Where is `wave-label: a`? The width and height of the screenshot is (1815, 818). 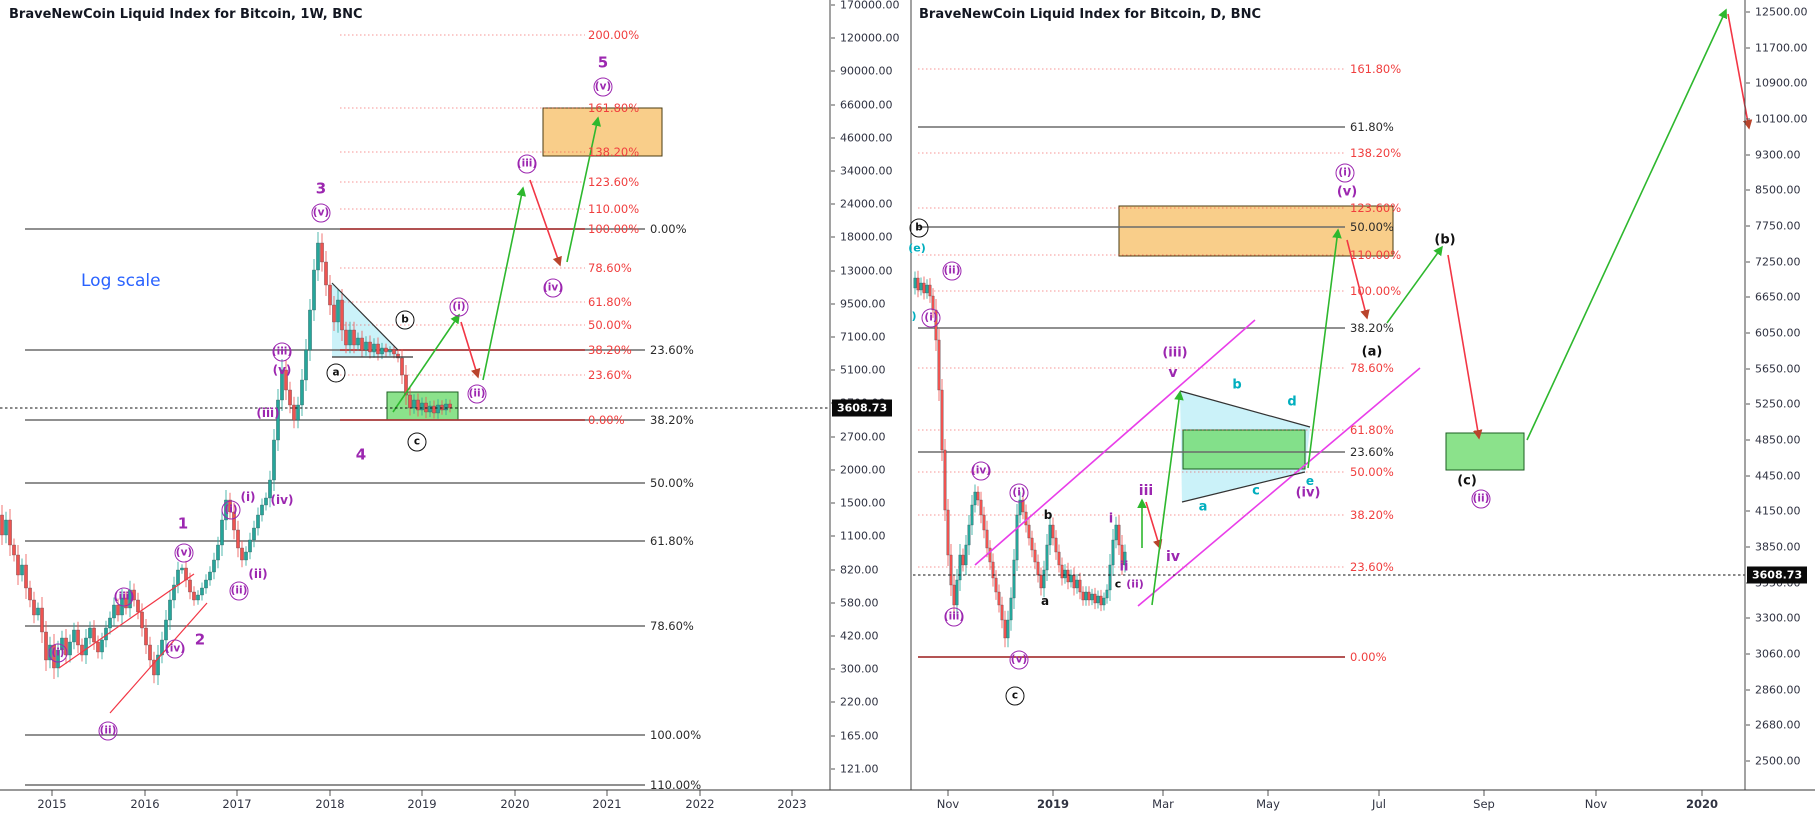 wave-label: a is located at coordinates (1045, 601).